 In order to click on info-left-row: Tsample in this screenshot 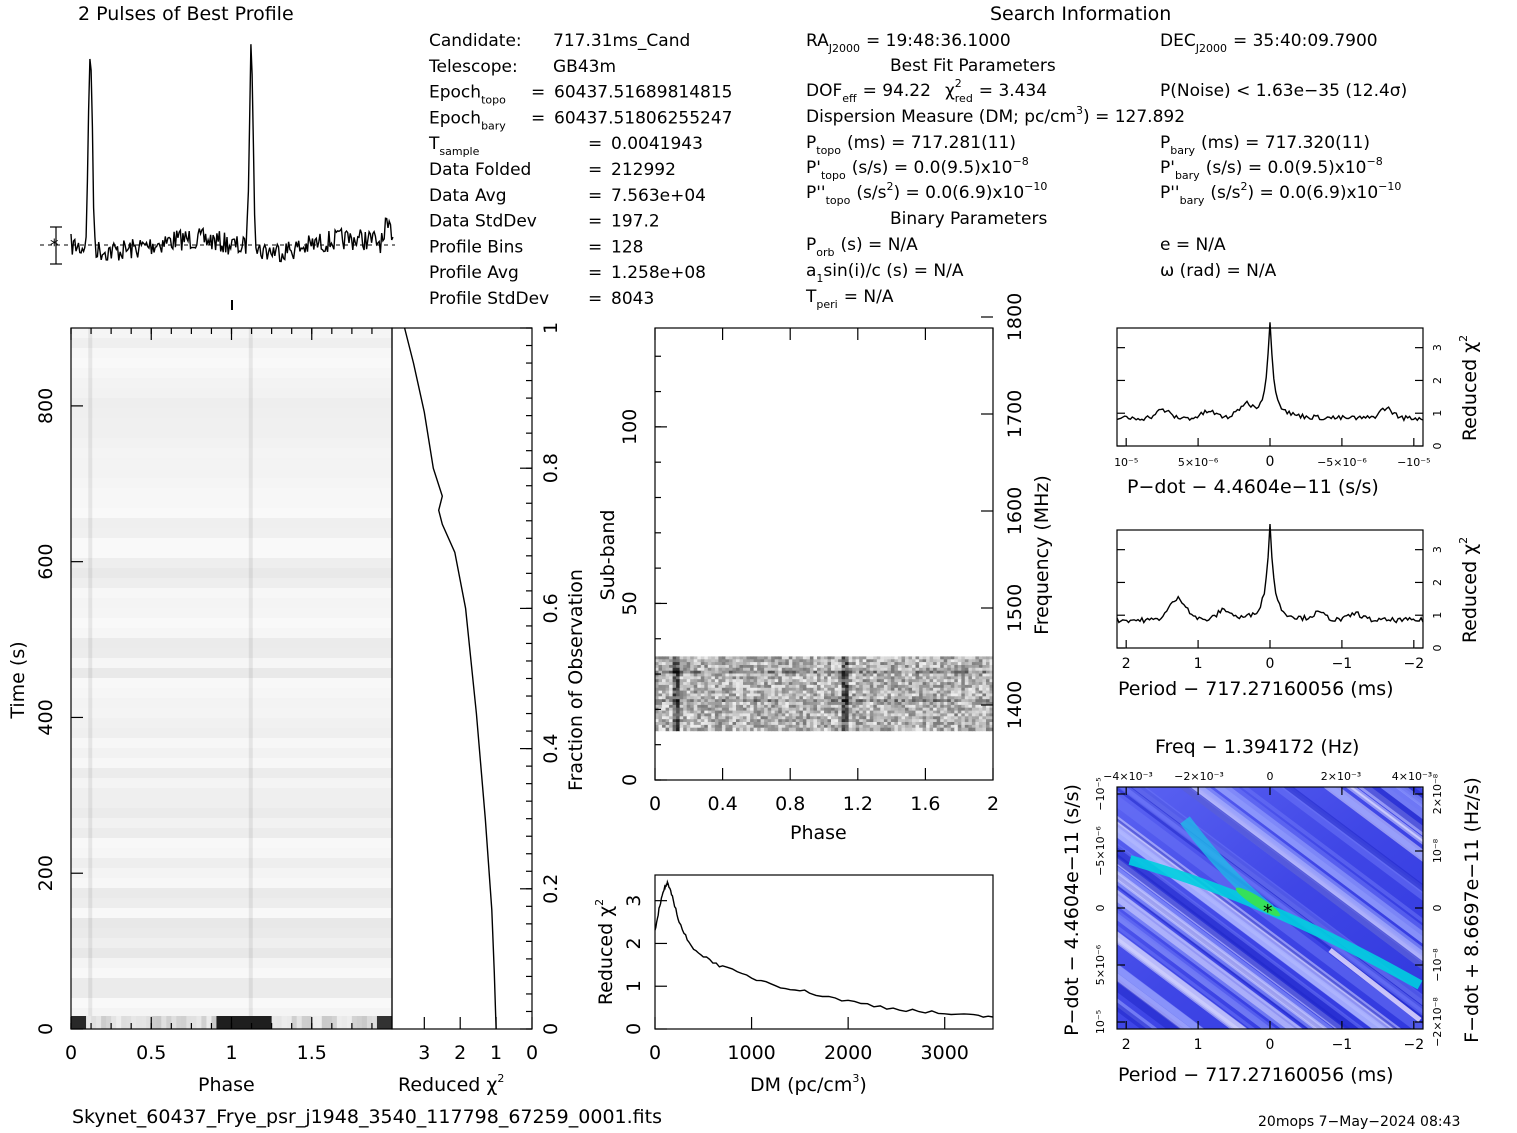, I will do `click(454, 146)`.